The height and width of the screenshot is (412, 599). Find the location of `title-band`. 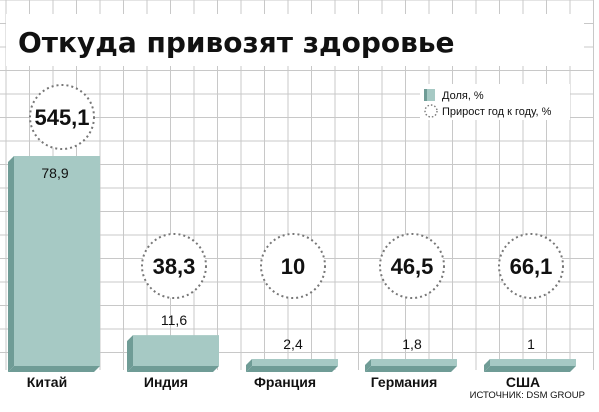

title-band is located at coordinates (295, 40).